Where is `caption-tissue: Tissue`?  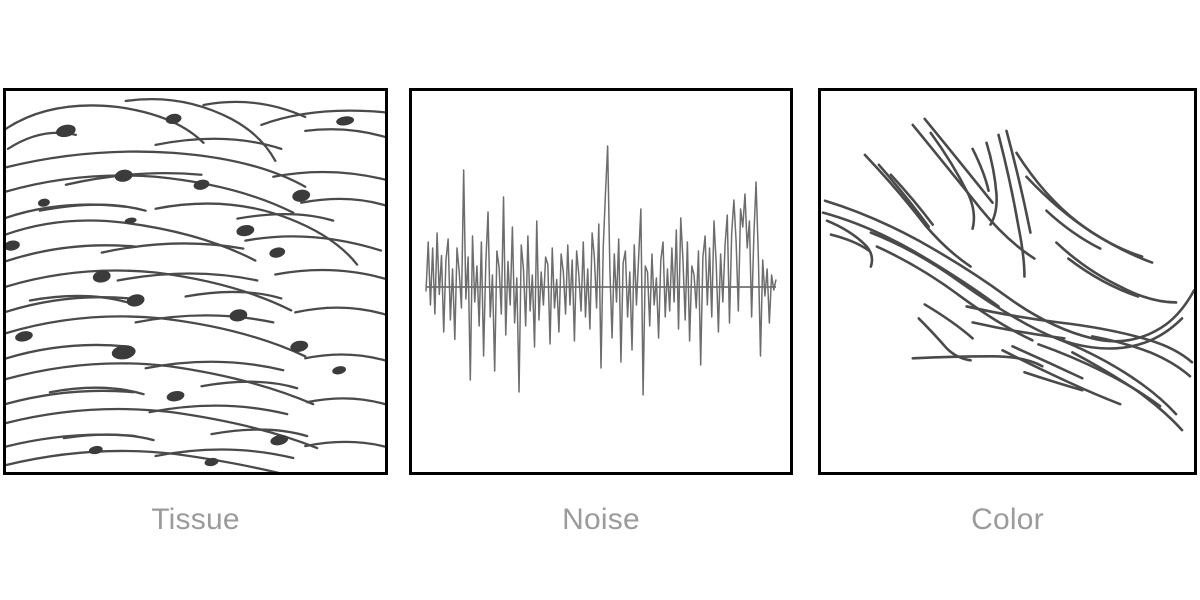 caption-tissue: Tissue is located at coordinates (195, 519).